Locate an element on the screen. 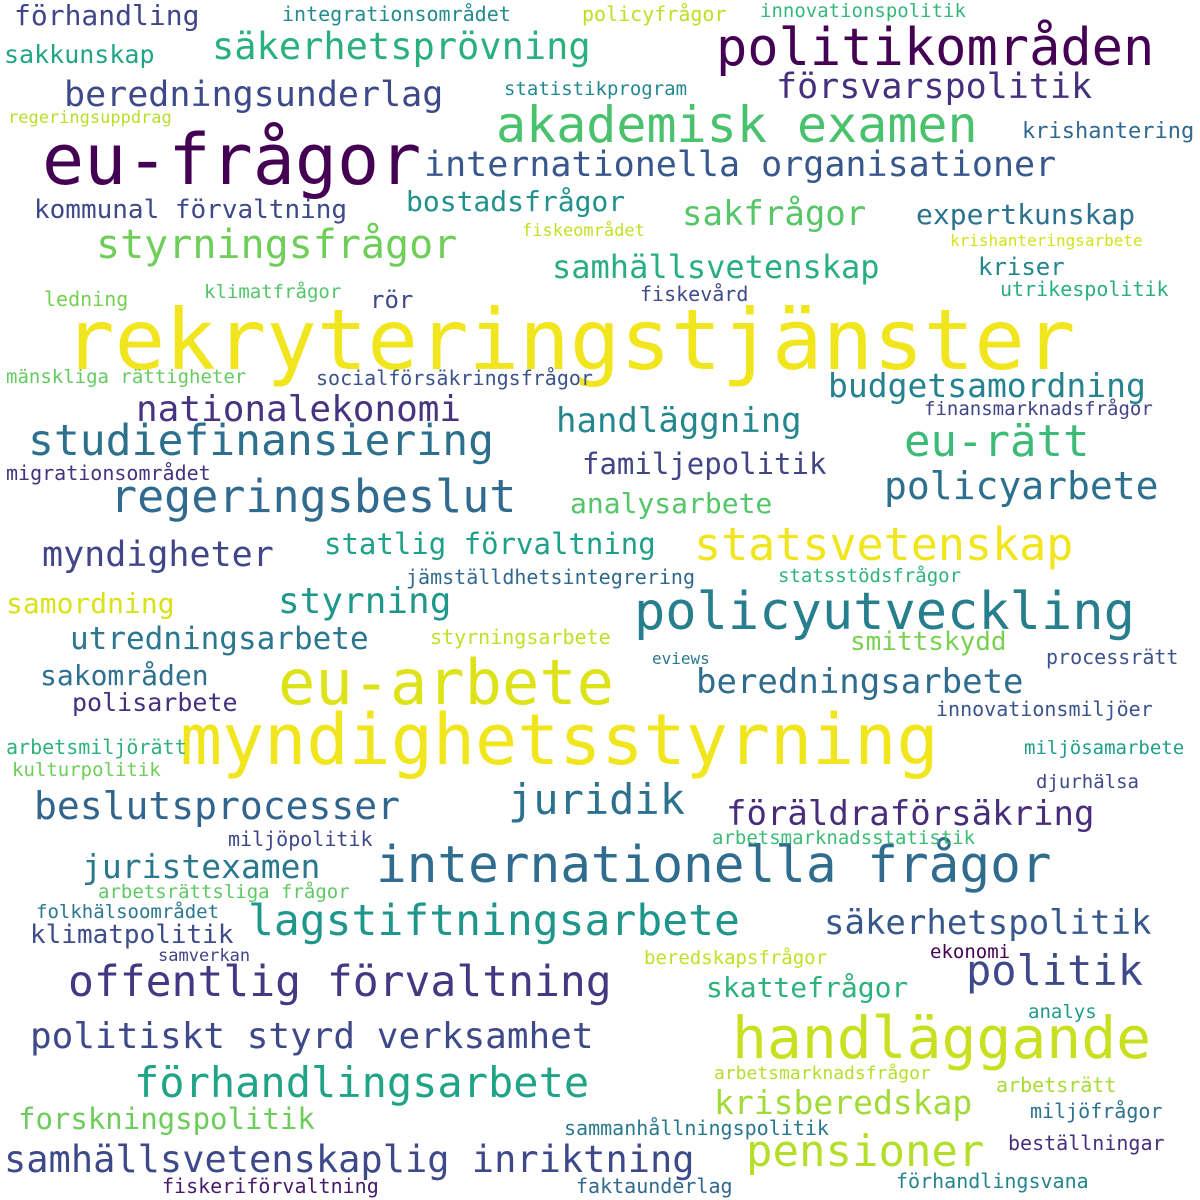  cloud-word: förhandling is located at coordinates (107, 16).